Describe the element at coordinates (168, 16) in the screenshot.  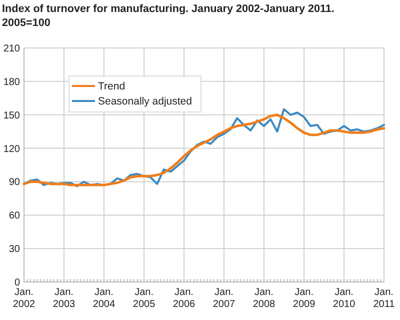
I see `chart-title: Index of turnover for manufacturing. January 2002-January 2011. 2005=100` at that location.